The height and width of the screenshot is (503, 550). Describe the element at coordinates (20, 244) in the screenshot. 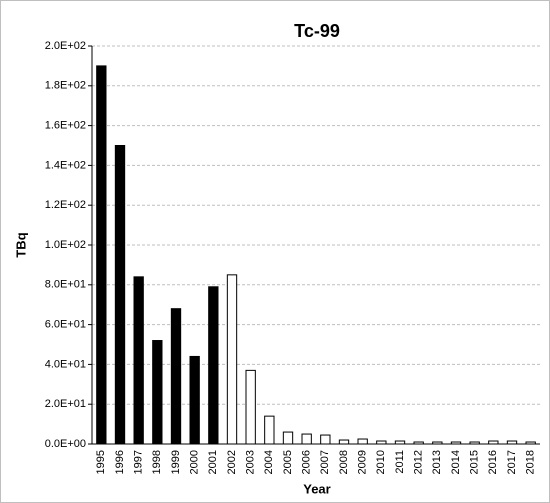

I see `y-axis-label: TBq` at that location.